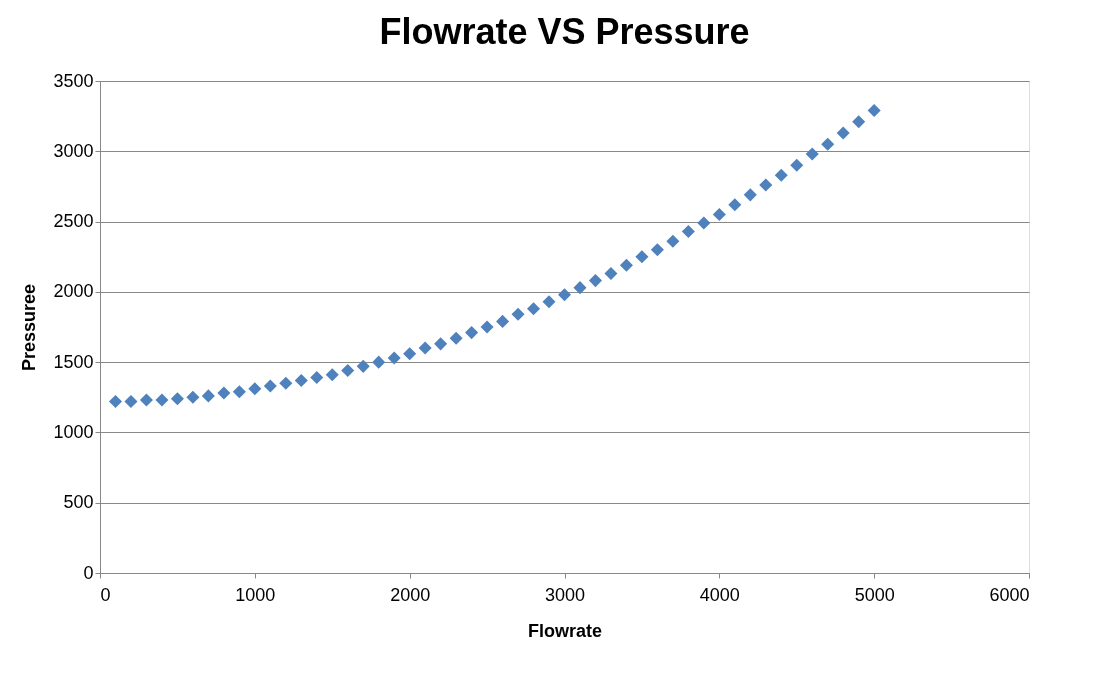  Describe the element at coordinates (719, 594) in the screenshot. I see `x-tick-label: 4000` at that location.